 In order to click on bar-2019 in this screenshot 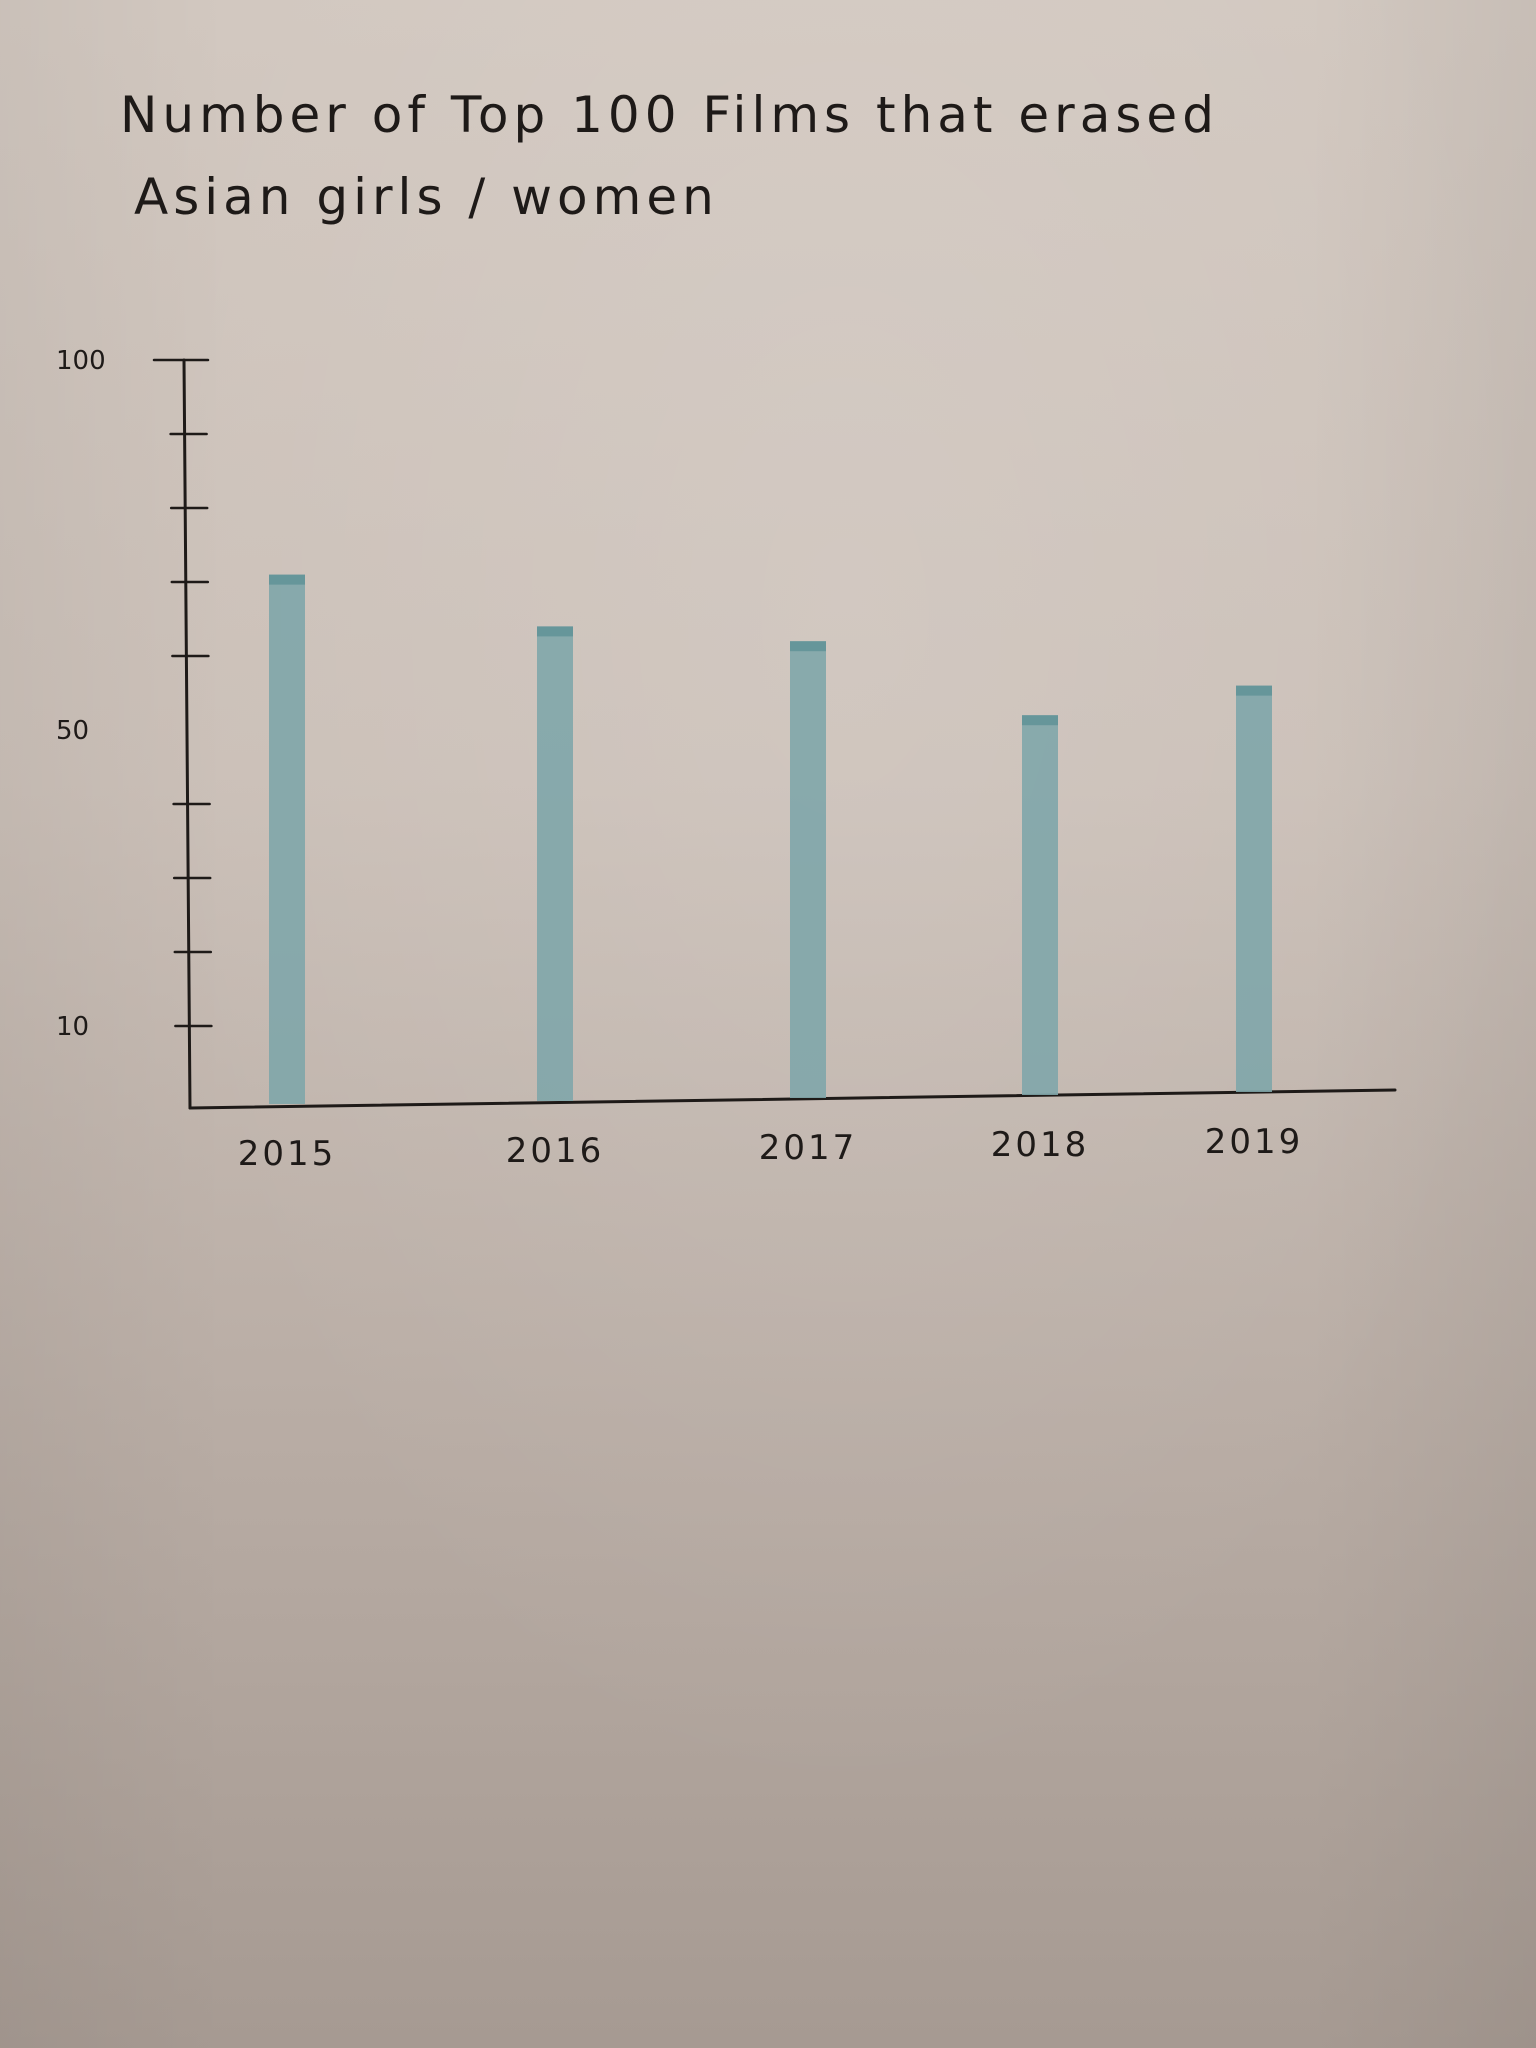, I will do `click(1254, 888)`.